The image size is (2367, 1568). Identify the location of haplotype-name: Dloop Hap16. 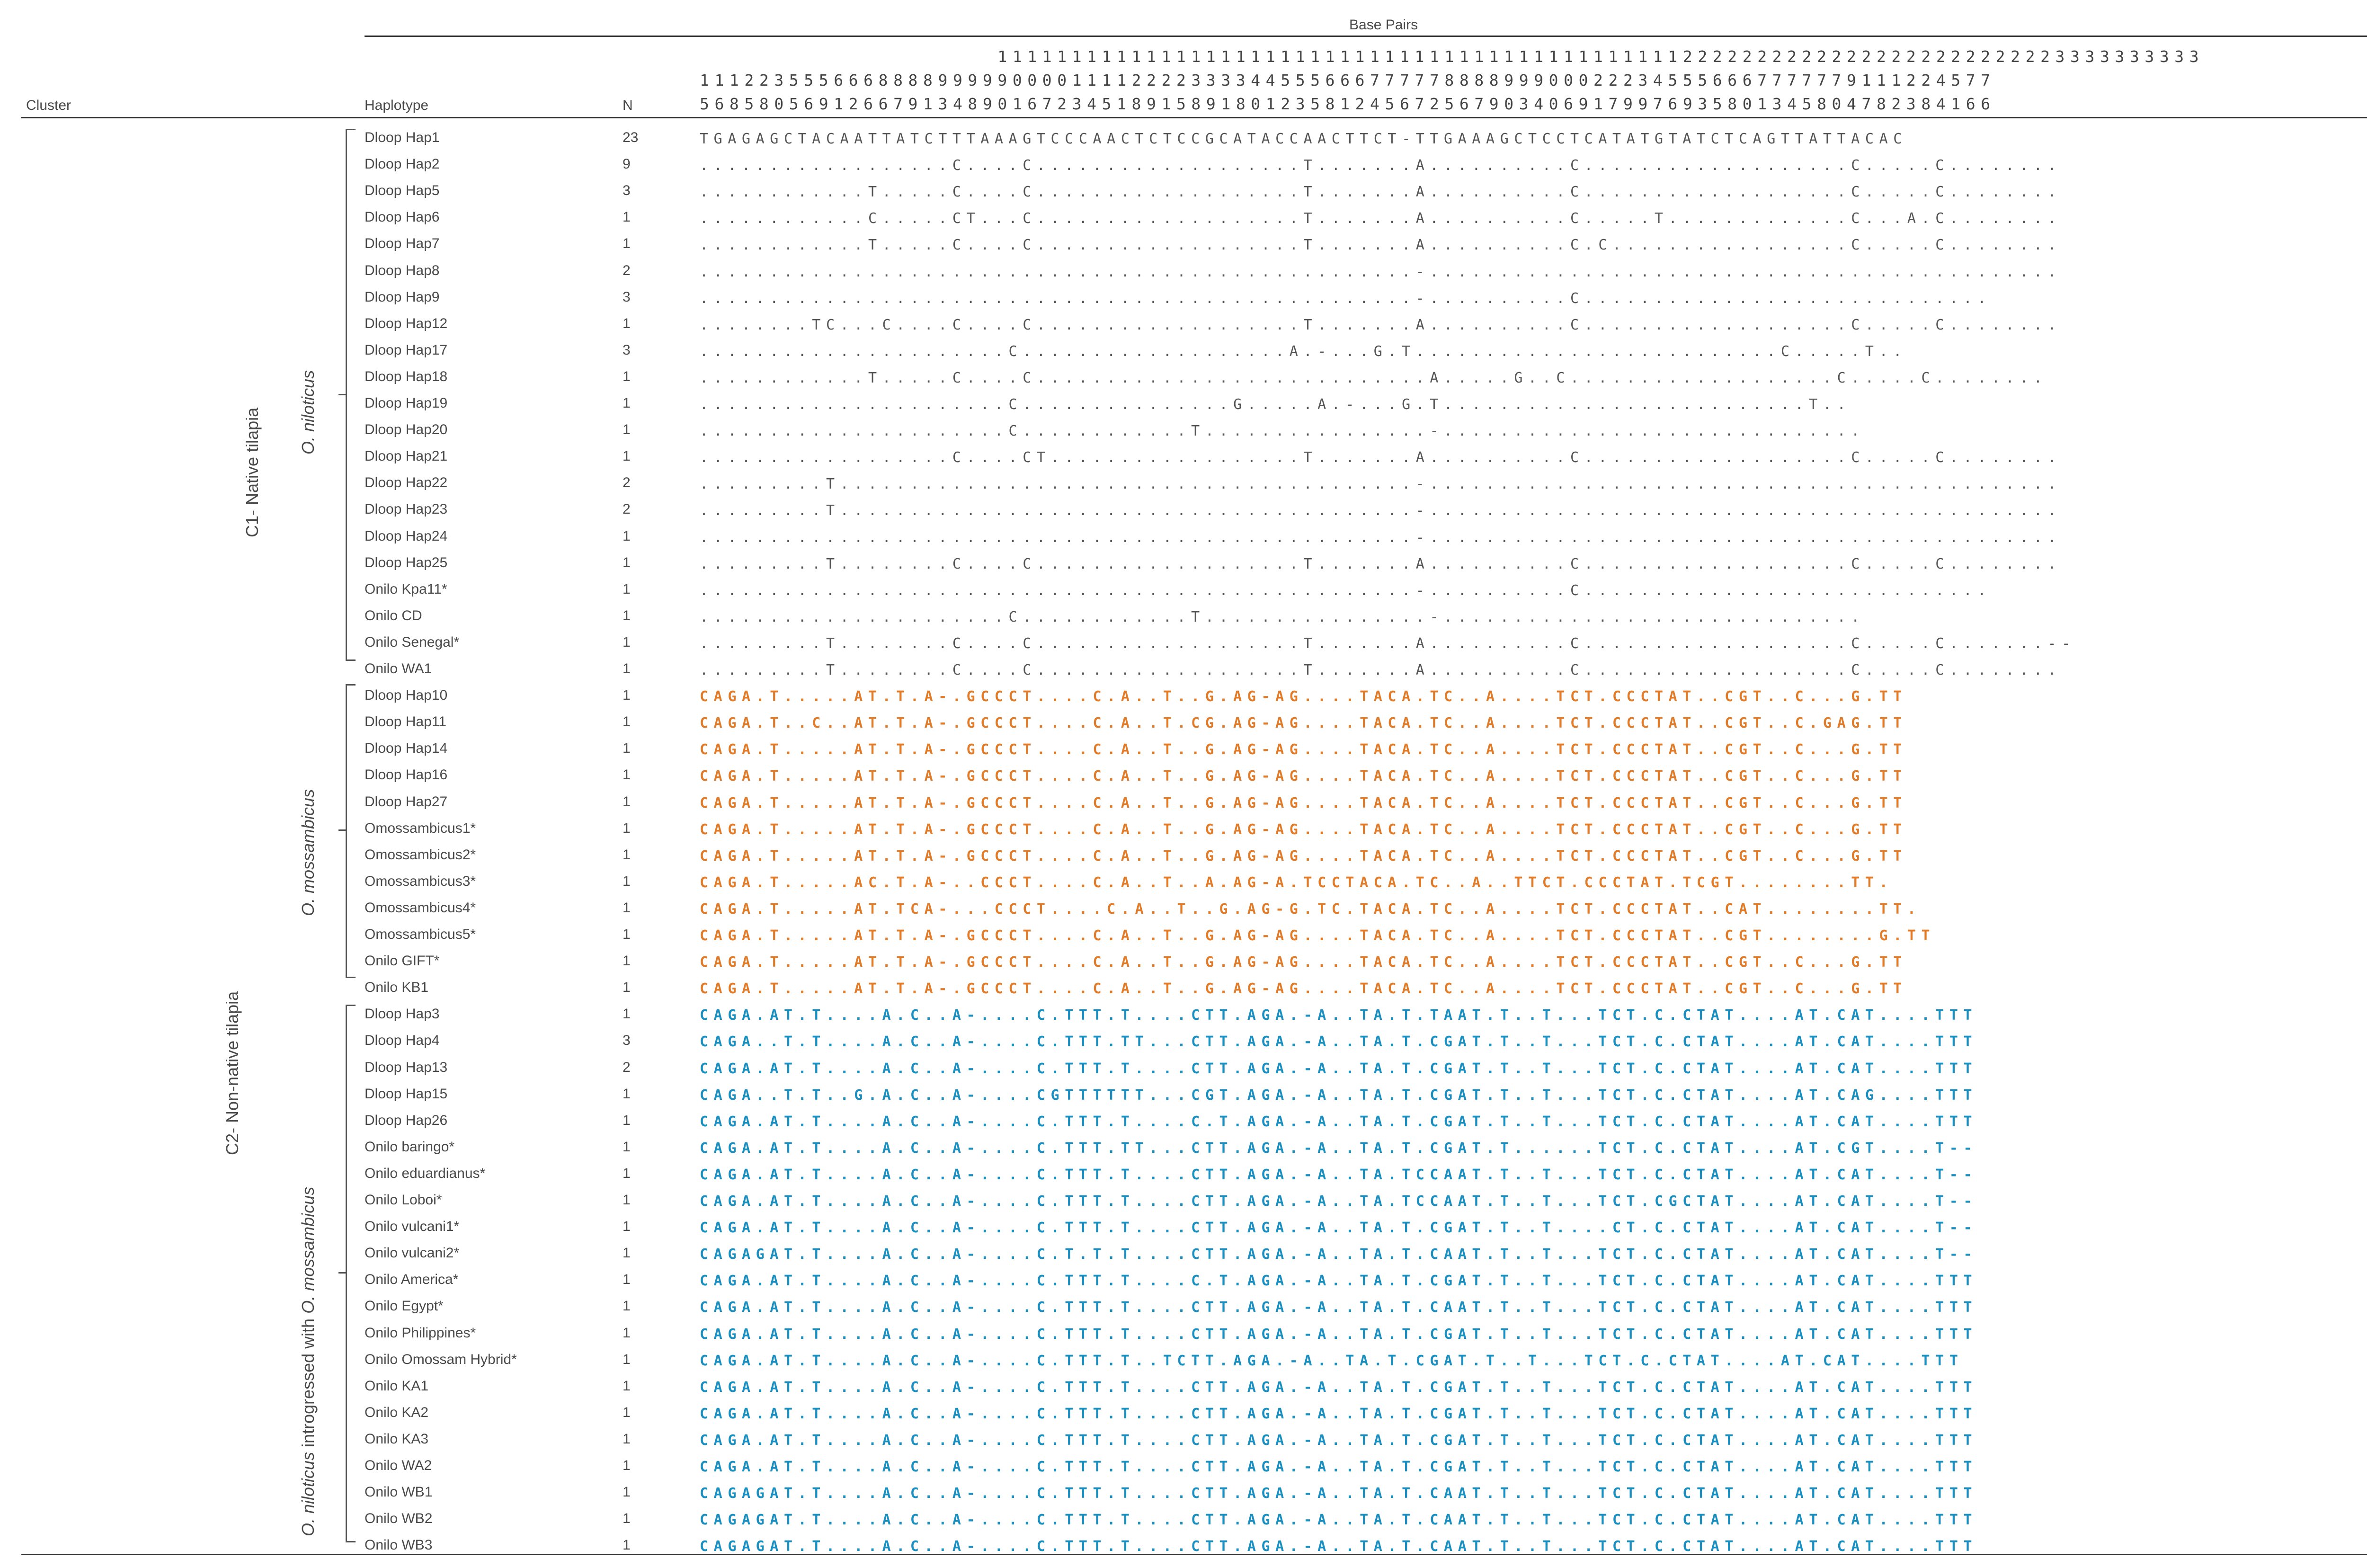
(406, 775).